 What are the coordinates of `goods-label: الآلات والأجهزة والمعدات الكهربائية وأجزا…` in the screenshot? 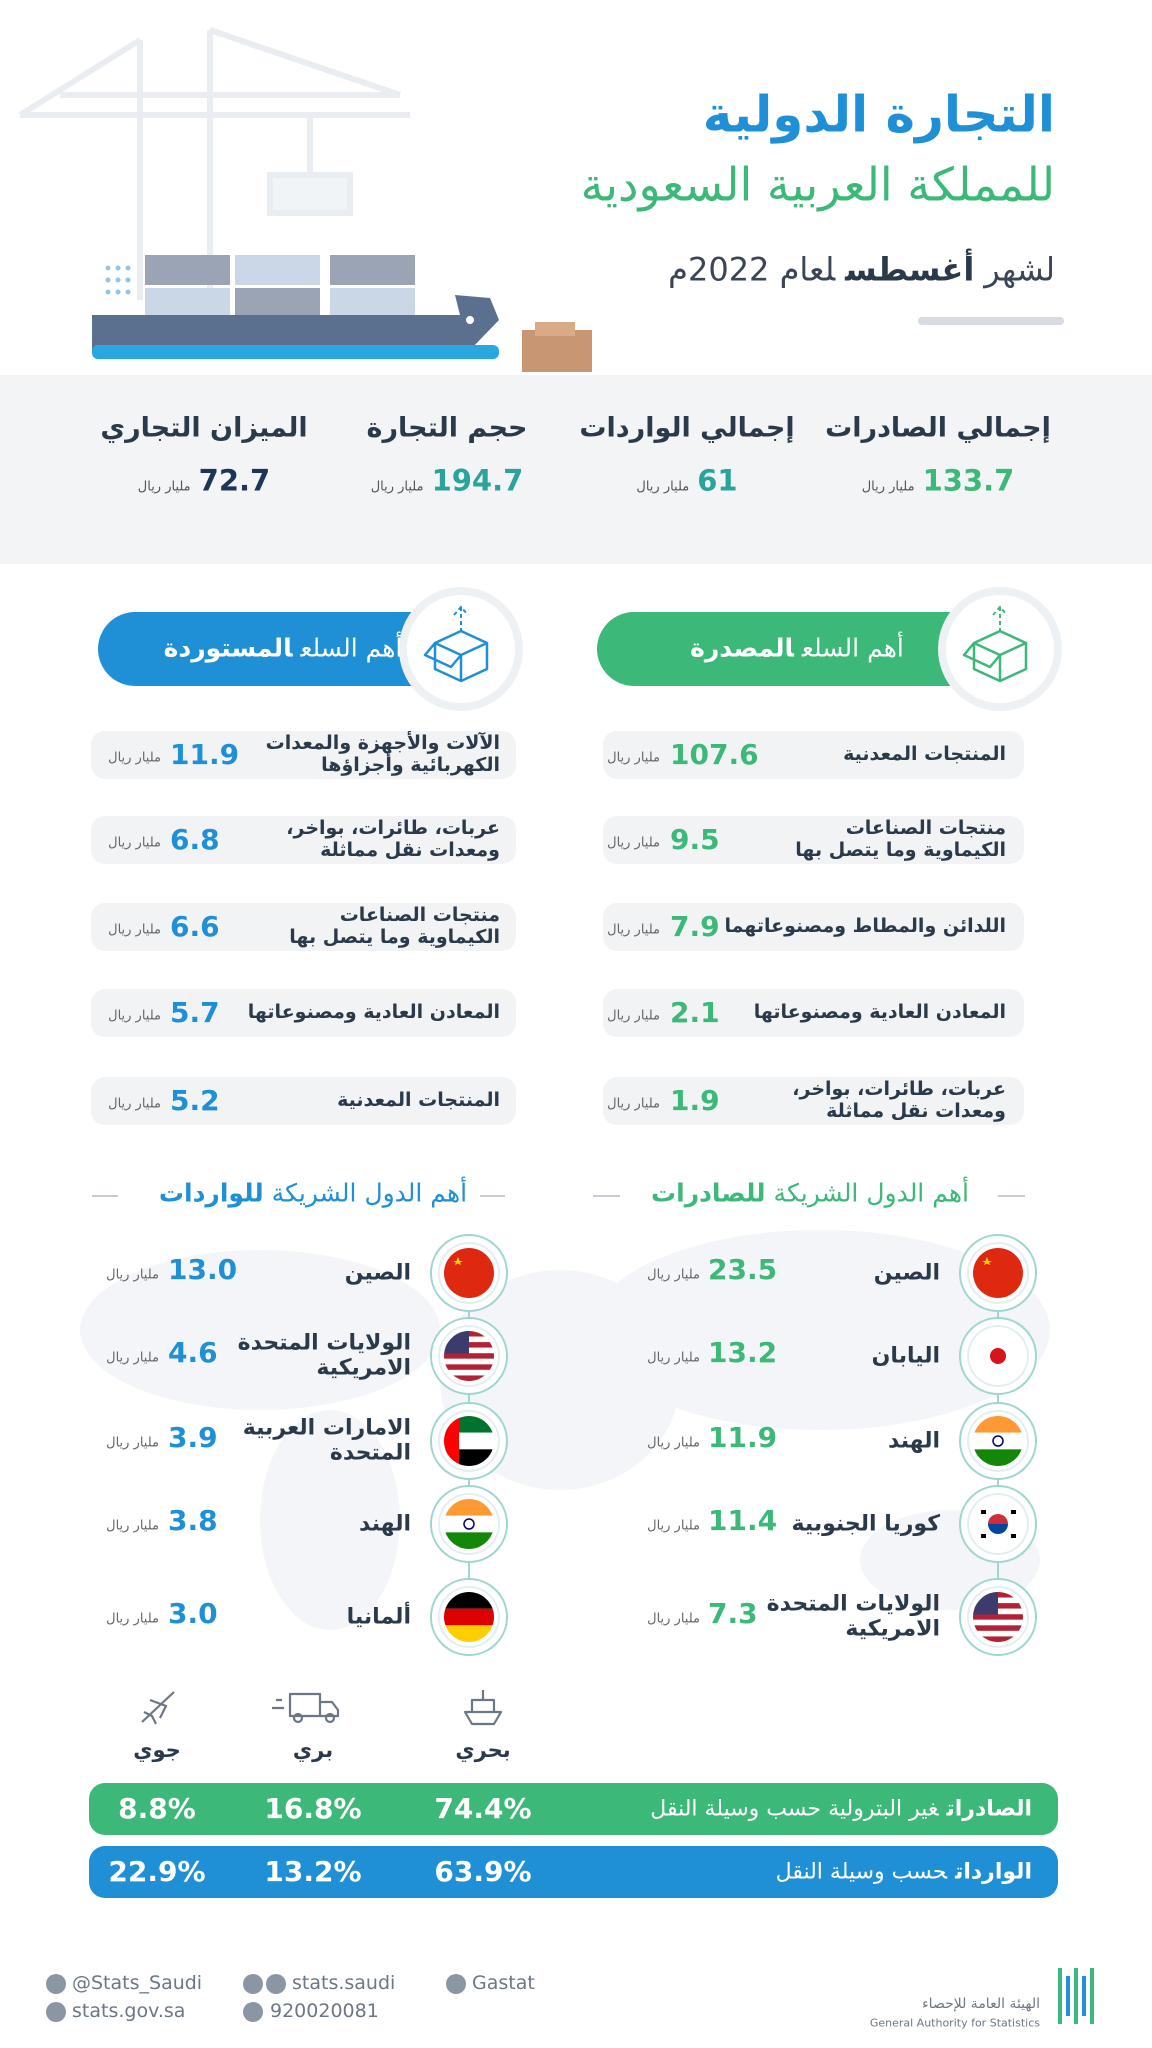 It's located at (383, 754).